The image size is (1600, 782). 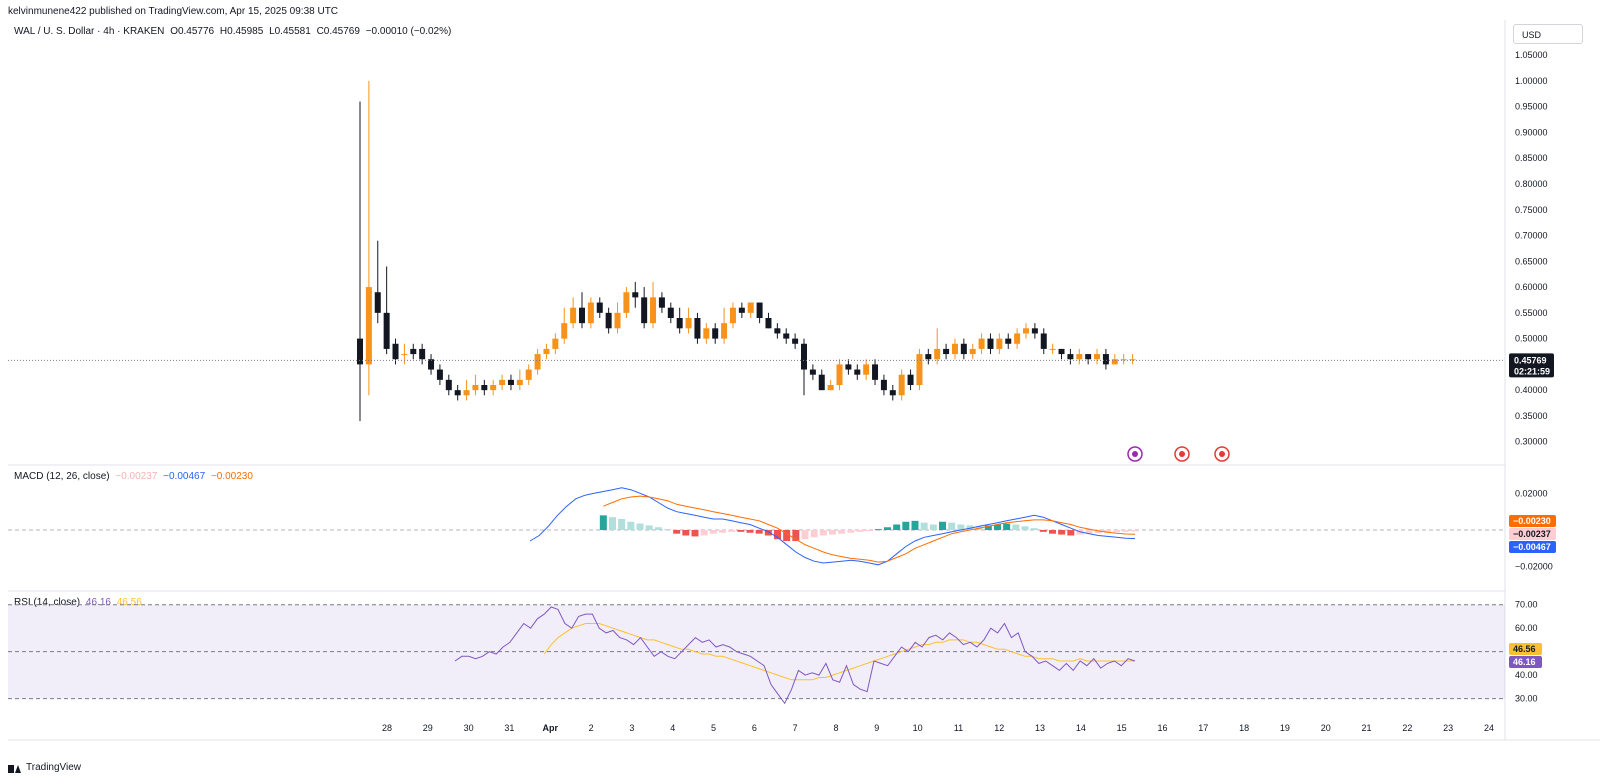 I want to click on rsi-legend: RSI (14, close) 46.16 46.56, so click(x=79, y=602).